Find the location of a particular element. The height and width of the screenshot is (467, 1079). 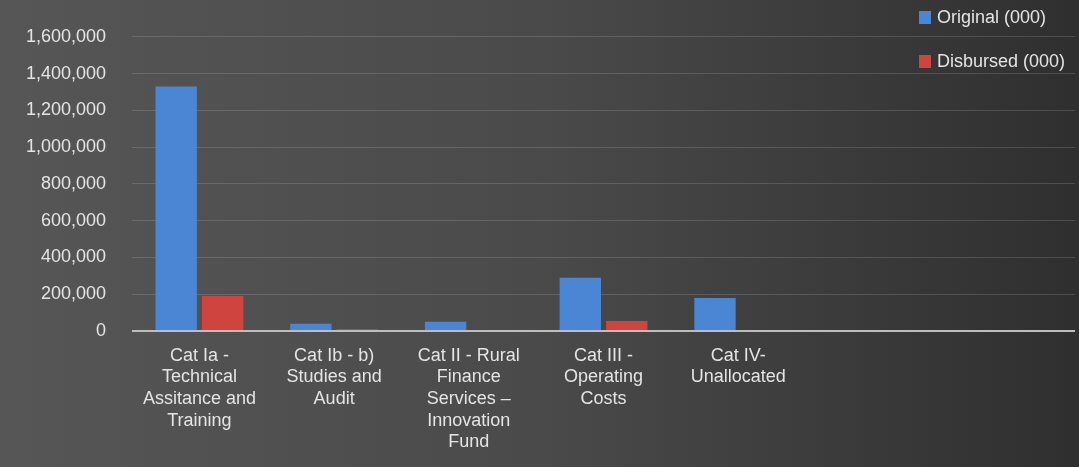

y-tick-label: 1,600,000 is located at coordinates (66, 35).